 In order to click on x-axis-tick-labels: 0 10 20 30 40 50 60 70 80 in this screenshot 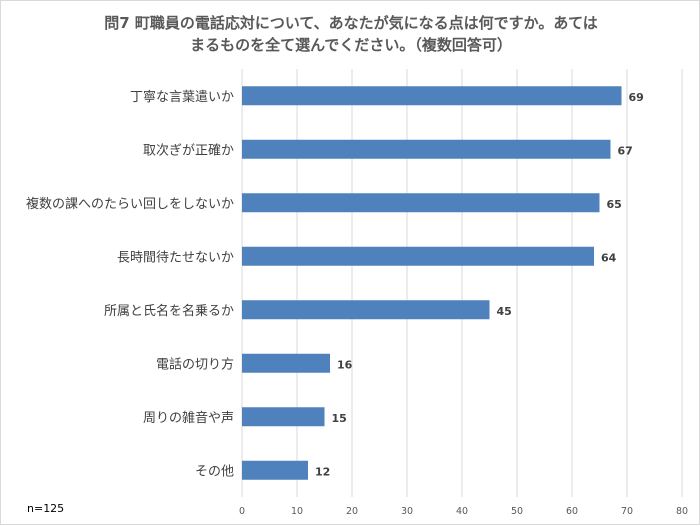, I will do `click(463, 511)`.